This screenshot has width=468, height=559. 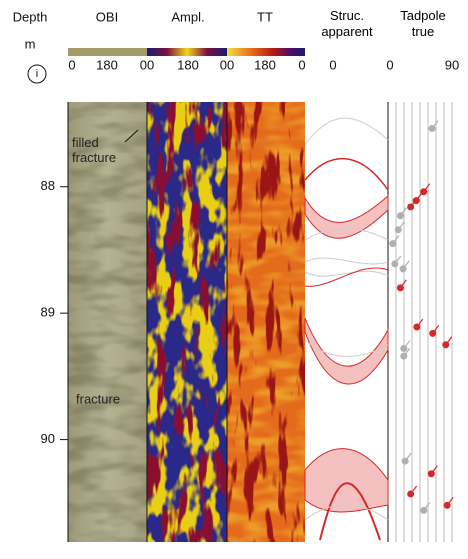 What do you see at coordinates (187, 16) in the screenshot?
I see `track-title: Ampl.` at bounding box center [187, 16].